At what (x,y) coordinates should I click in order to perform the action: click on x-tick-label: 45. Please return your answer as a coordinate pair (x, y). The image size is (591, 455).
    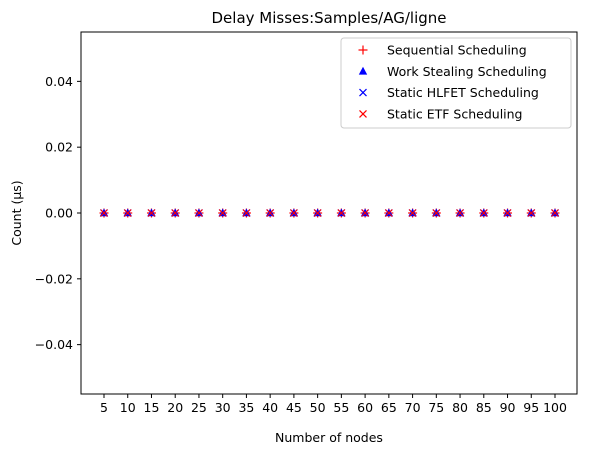
    Looking at the image, I should click on (294, 407).